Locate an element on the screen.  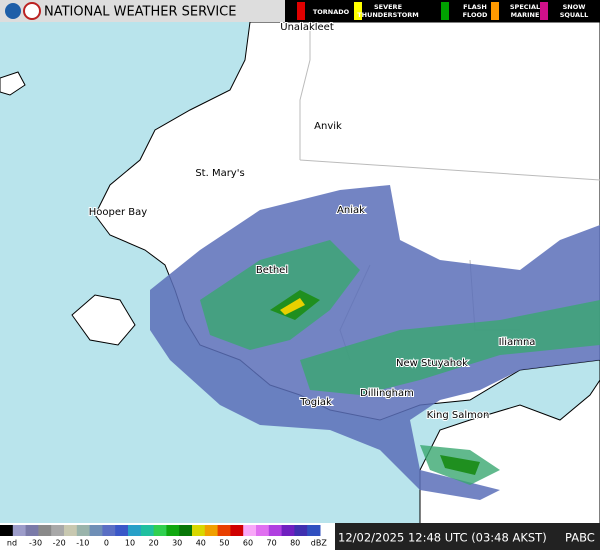
scale-label: -20 is located at coordinates (59, 543).